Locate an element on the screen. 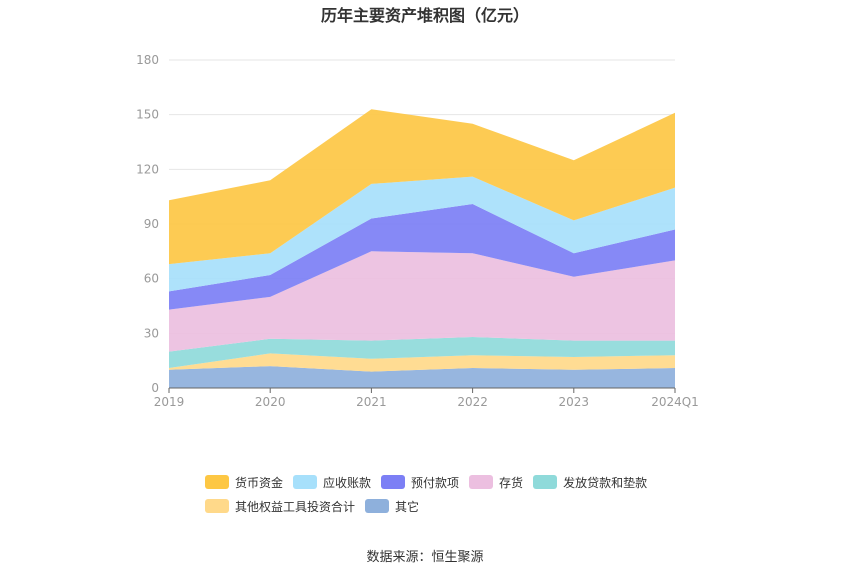 This screenshot has height=575, width=850. y-tick-label: 30 is located at coordinates (151, 333).